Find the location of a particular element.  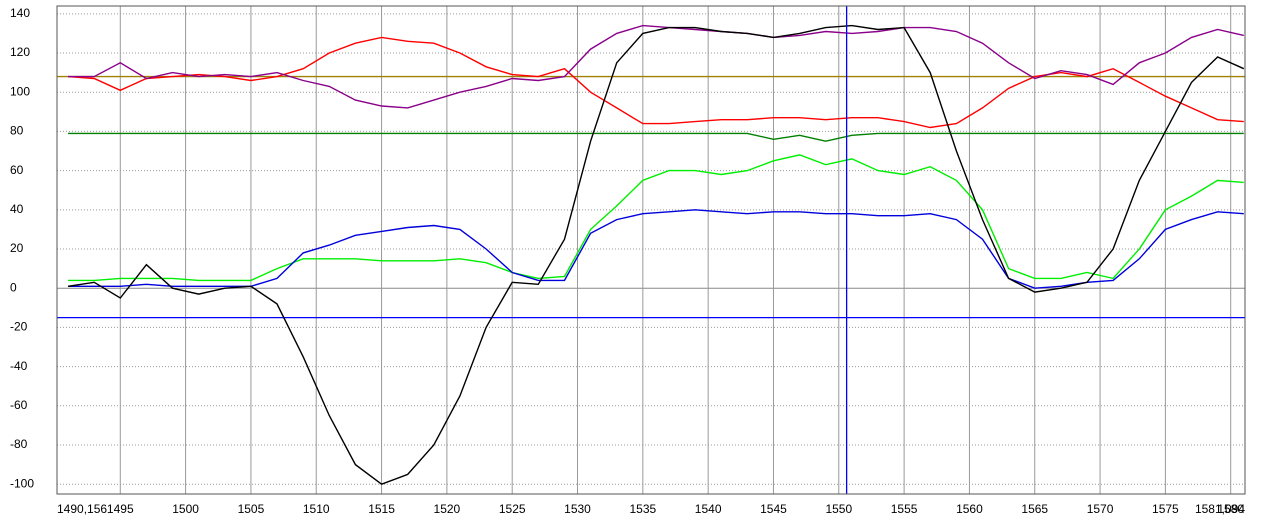

y-tick-label: 100 is located at coordinates (20, 91).